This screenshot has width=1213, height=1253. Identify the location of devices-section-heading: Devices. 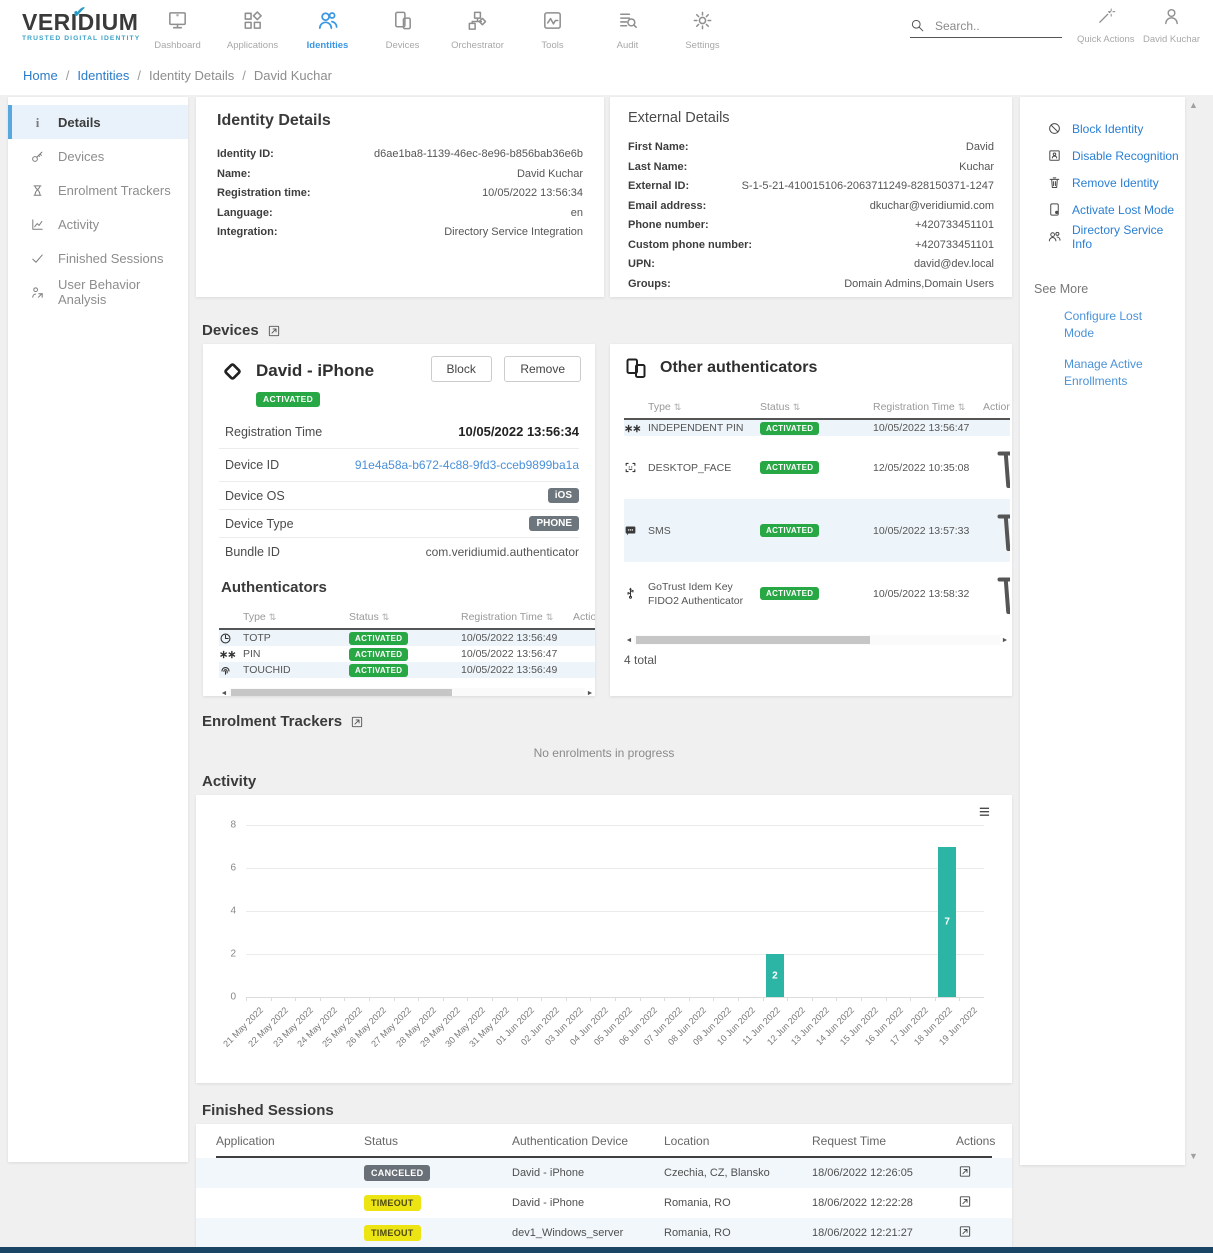
(241, 330).